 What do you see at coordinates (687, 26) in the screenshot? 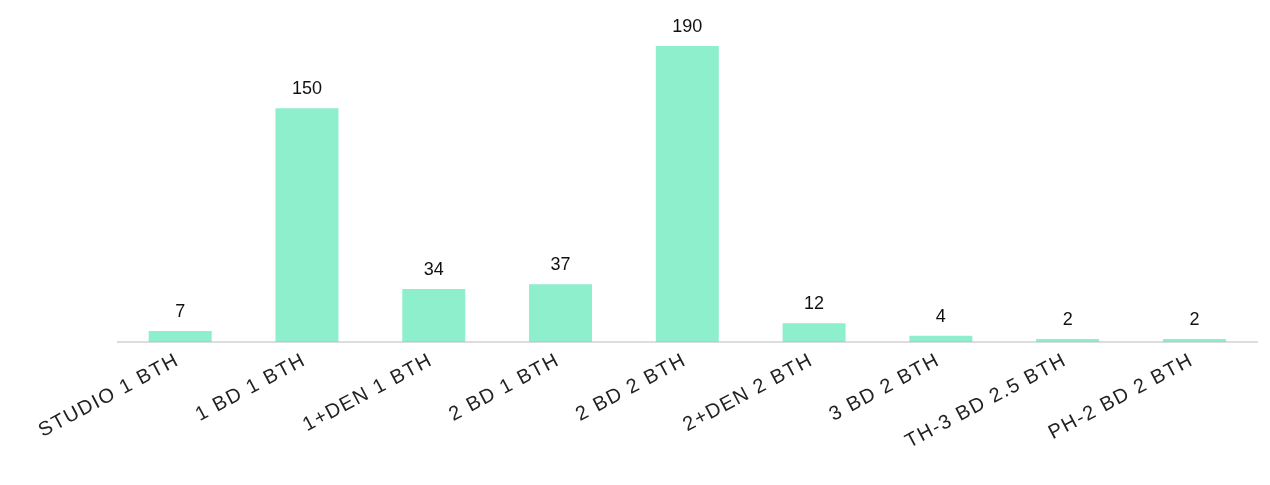
I see `data-label: 190` at bounding box center [687, 26].